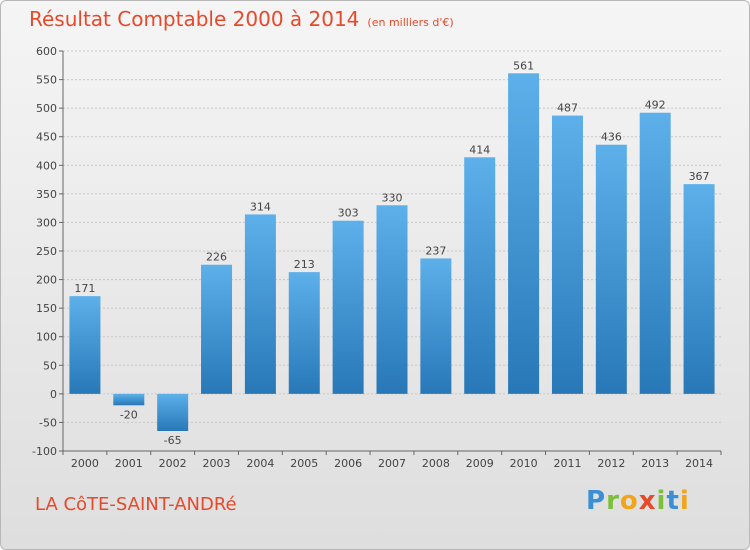  Describe the element at coordinates (50, 365) in the screenshot. I see `y-tick-label: 50` at that location.